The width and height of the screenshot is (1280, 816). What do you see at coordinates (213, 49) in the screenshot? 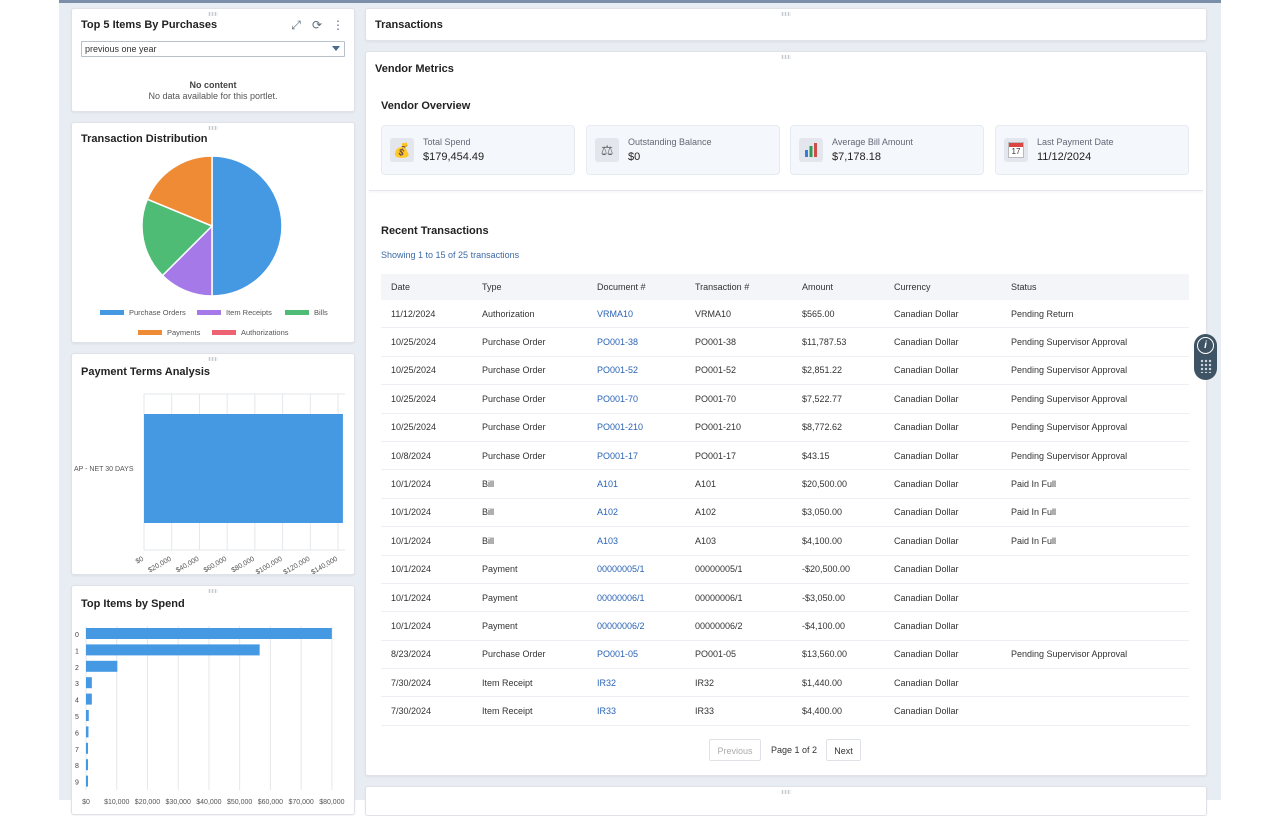
I see `date-range-select: previous one year` at bounding box center [213, 49].